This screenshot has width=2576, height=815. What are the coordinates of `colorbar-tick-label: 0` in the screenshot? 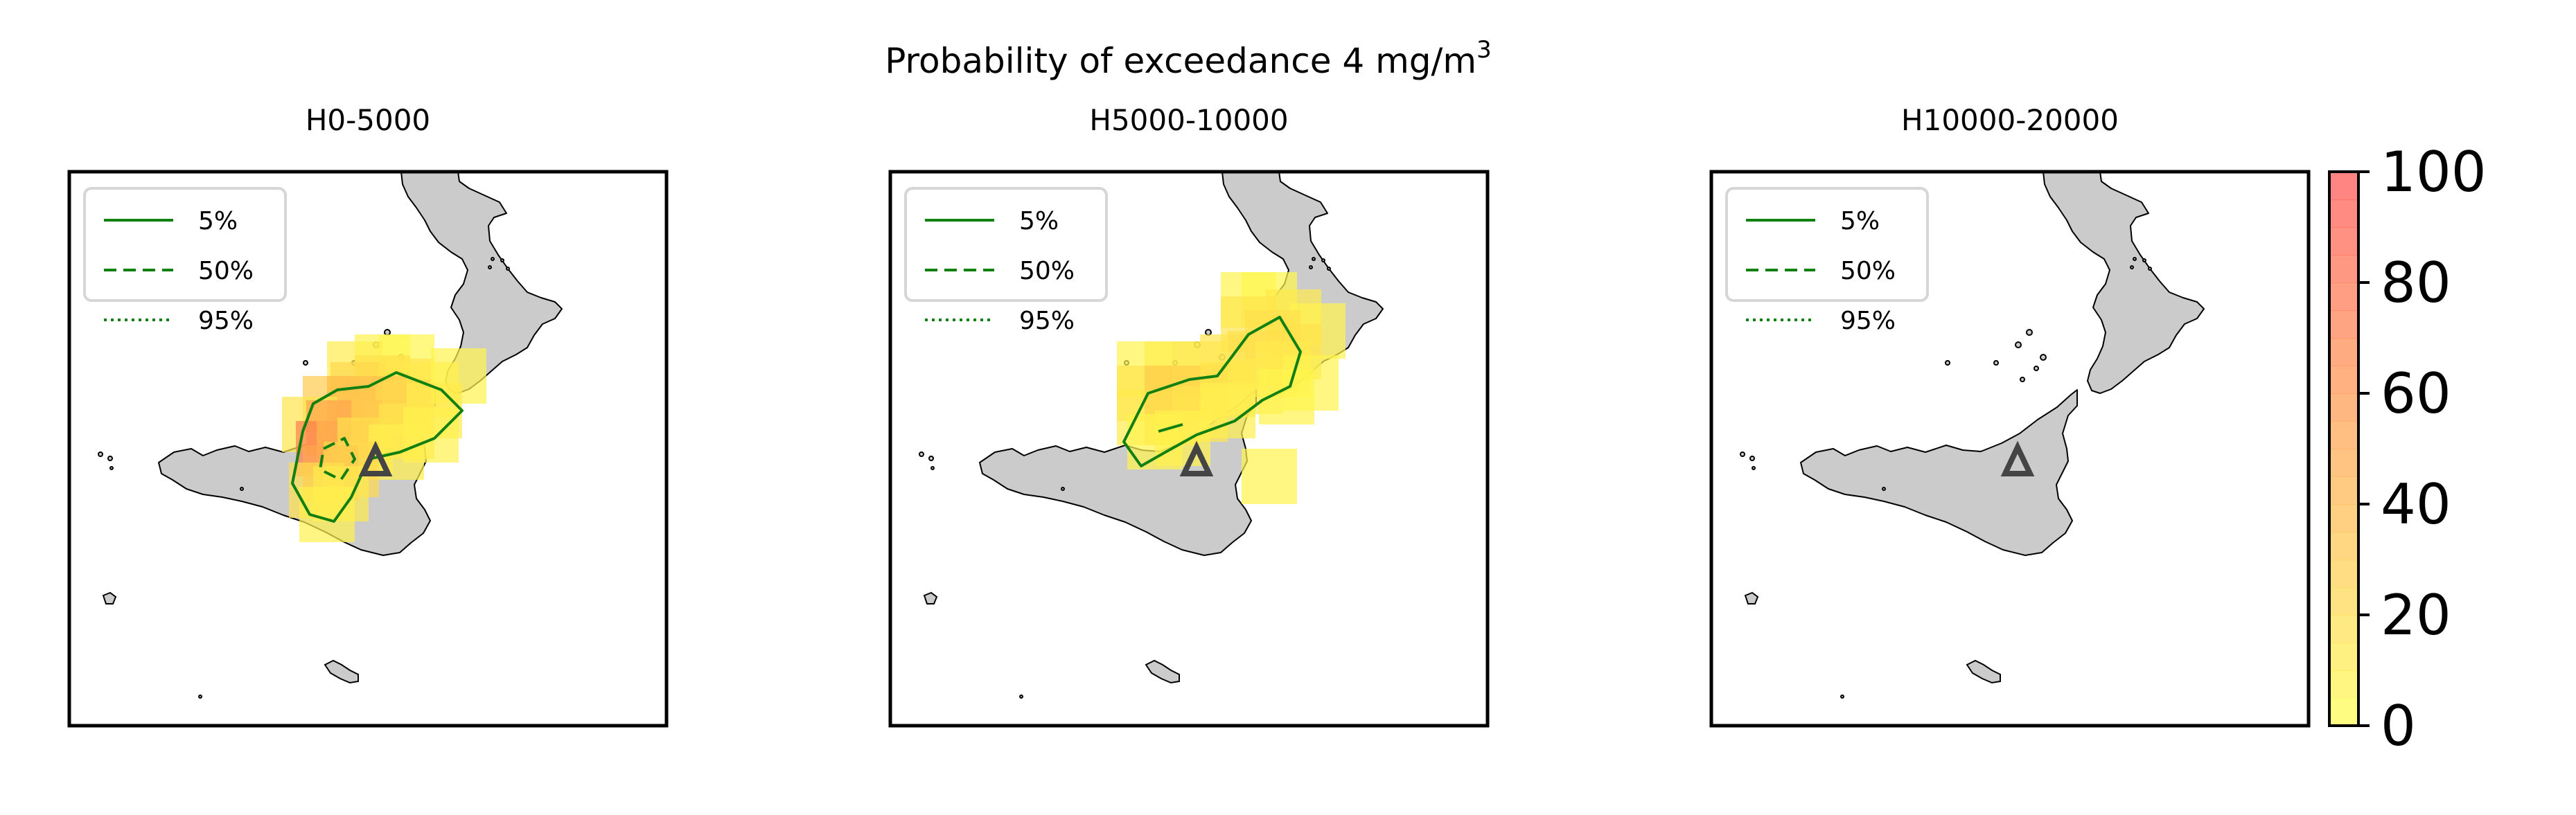 It's located at (2398, 726).